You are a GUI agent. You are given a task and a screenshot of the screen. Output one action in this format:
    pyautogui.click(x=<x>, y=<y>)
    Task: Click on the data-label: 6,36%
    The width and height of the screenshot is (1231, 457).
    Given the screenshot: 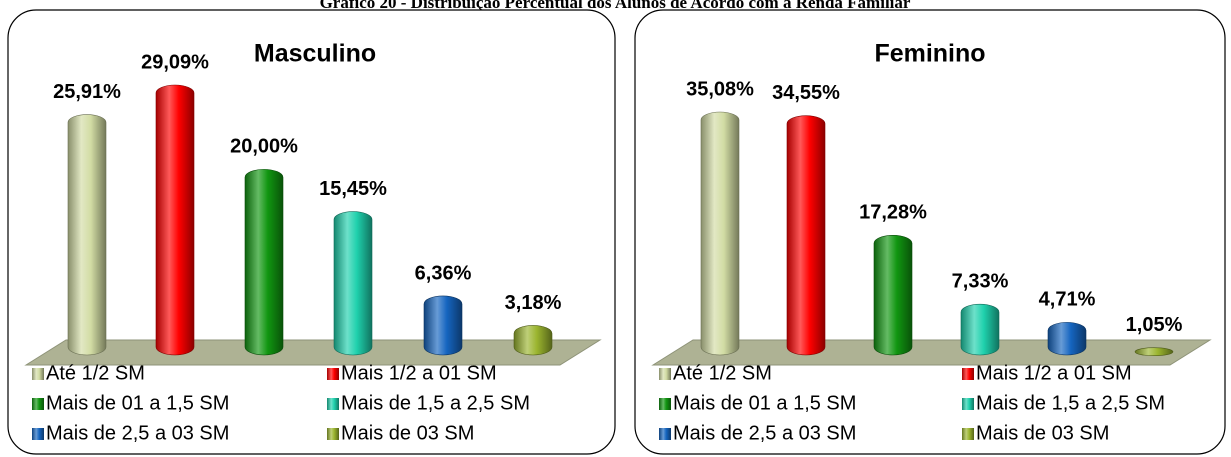 What is the action you would take?
    pyautogui.click(x=443, y=273)
    